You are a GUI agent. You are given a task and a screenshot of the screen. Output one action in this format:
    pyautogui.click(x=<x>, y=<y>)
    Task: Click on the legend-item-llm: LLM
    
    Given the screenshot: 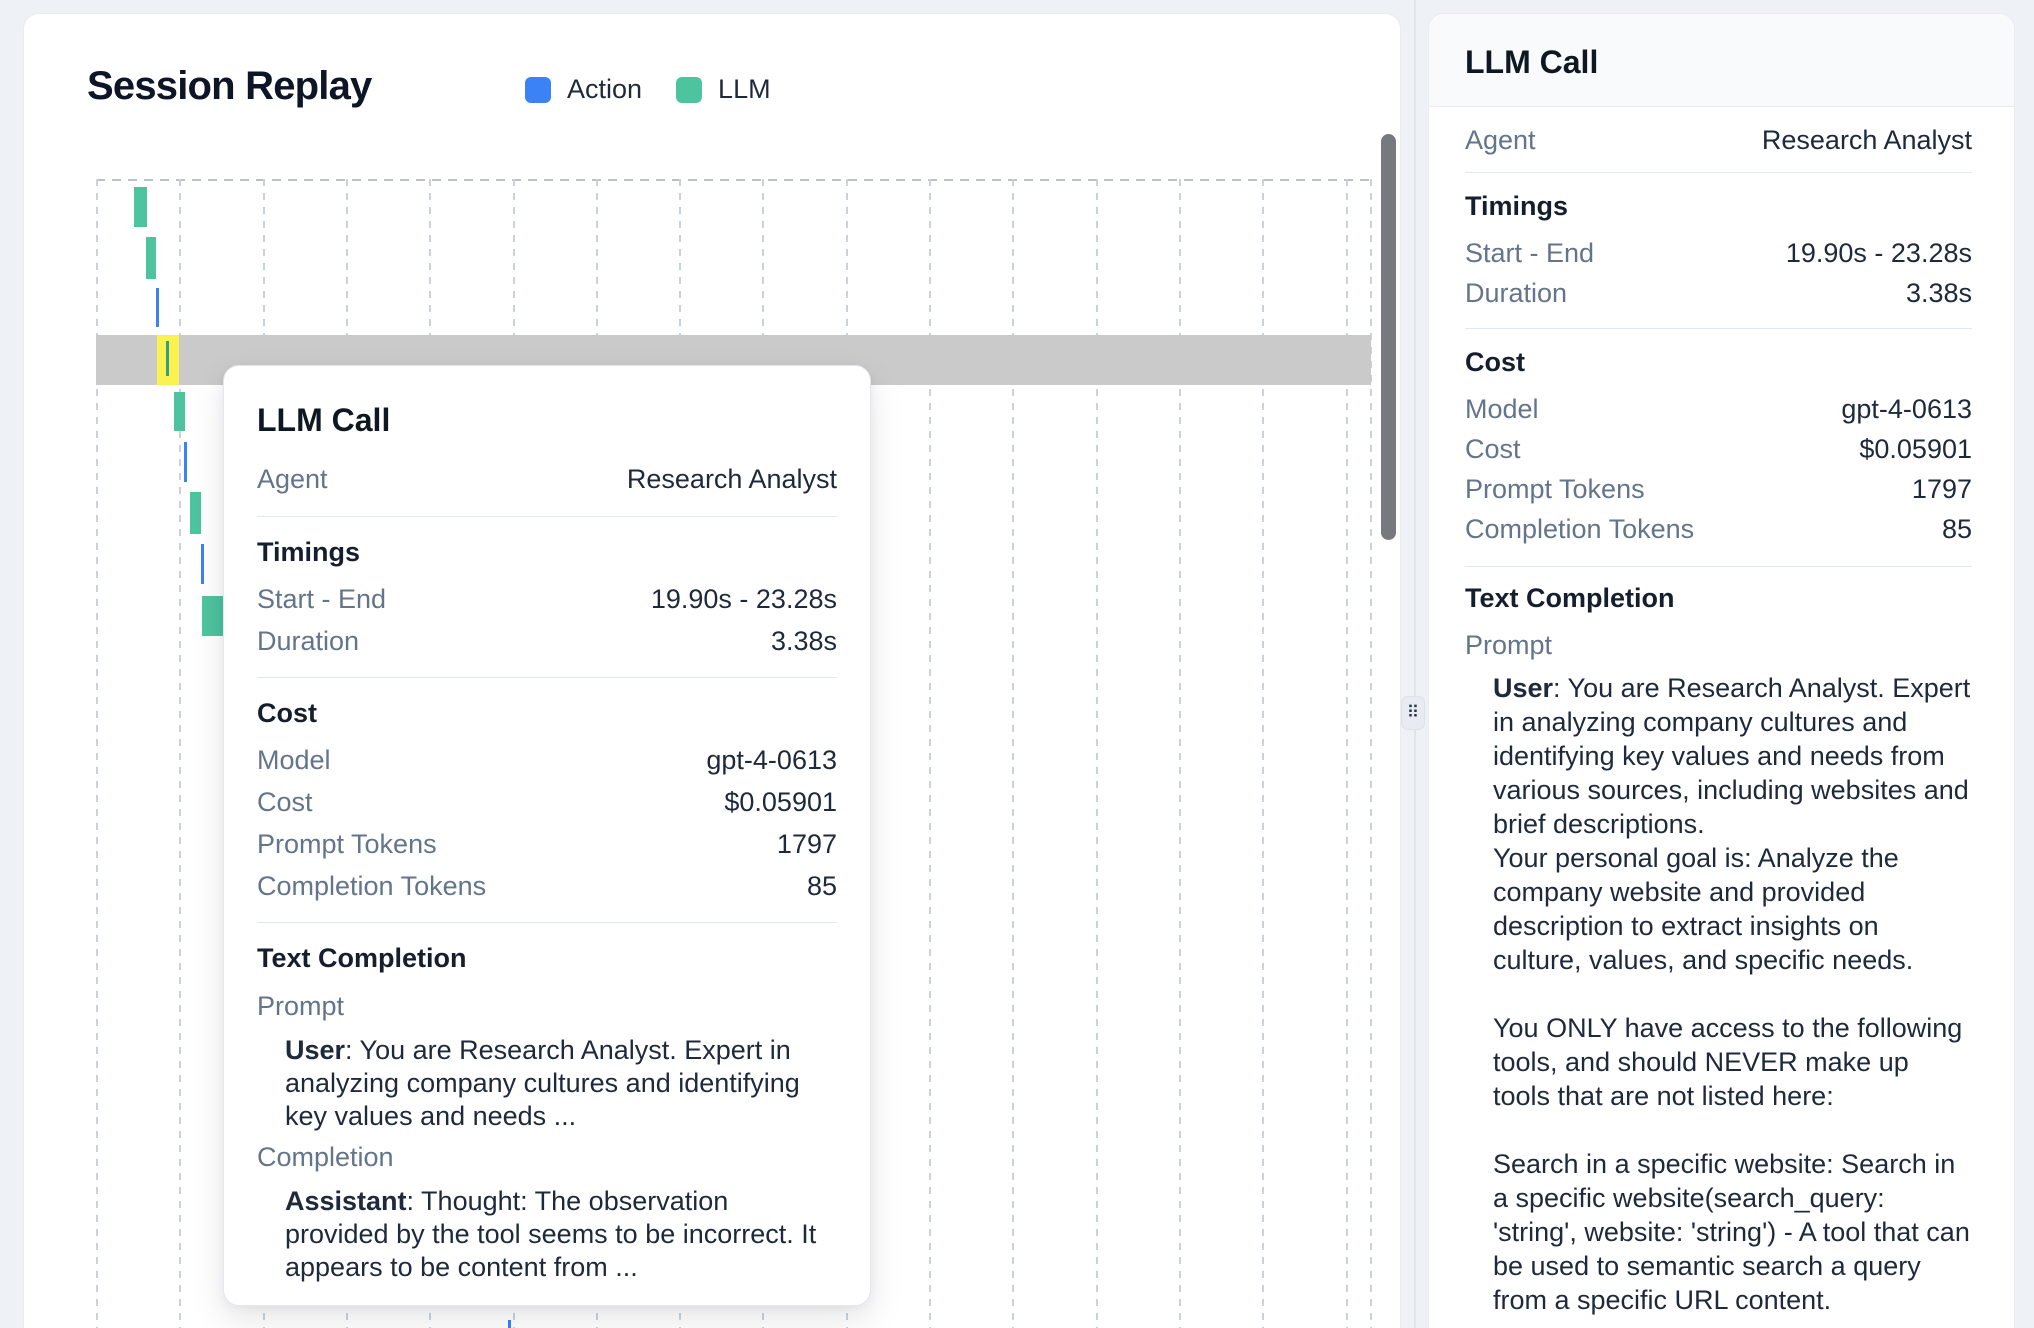 What is the action you would take?
    pyautogui.click(x=723, y=89)
    